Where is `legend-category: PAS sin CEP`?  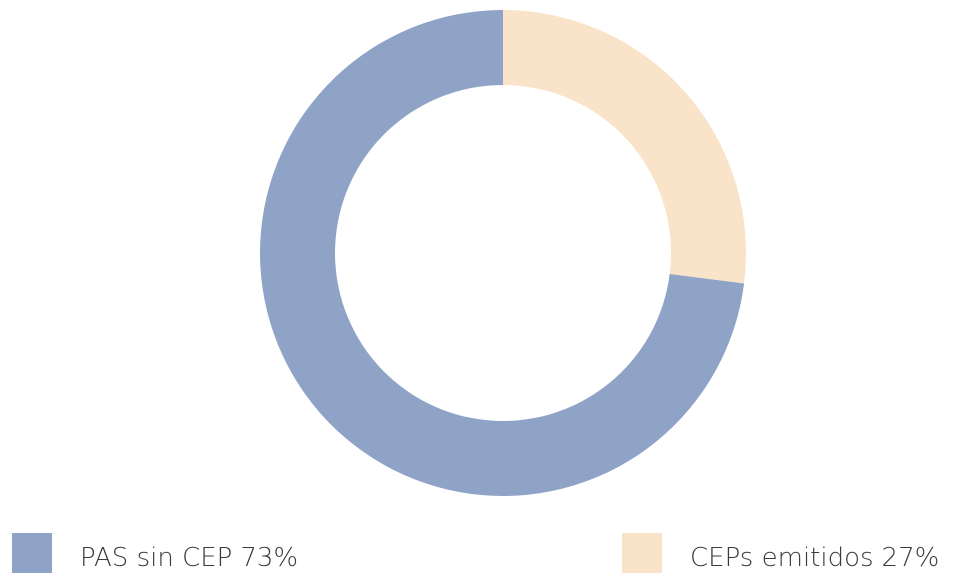 legend-category: PAS sin CEP is located at coordinates (156, 558).